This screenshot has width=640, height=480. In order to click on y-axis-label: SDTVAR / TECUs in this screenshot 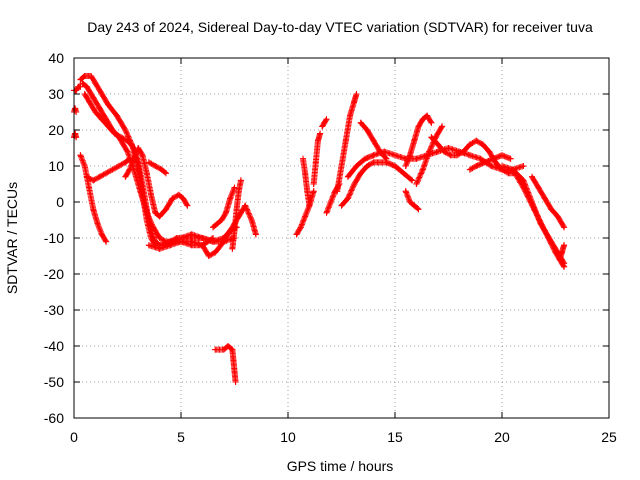, I will do `click(12, 238)`.